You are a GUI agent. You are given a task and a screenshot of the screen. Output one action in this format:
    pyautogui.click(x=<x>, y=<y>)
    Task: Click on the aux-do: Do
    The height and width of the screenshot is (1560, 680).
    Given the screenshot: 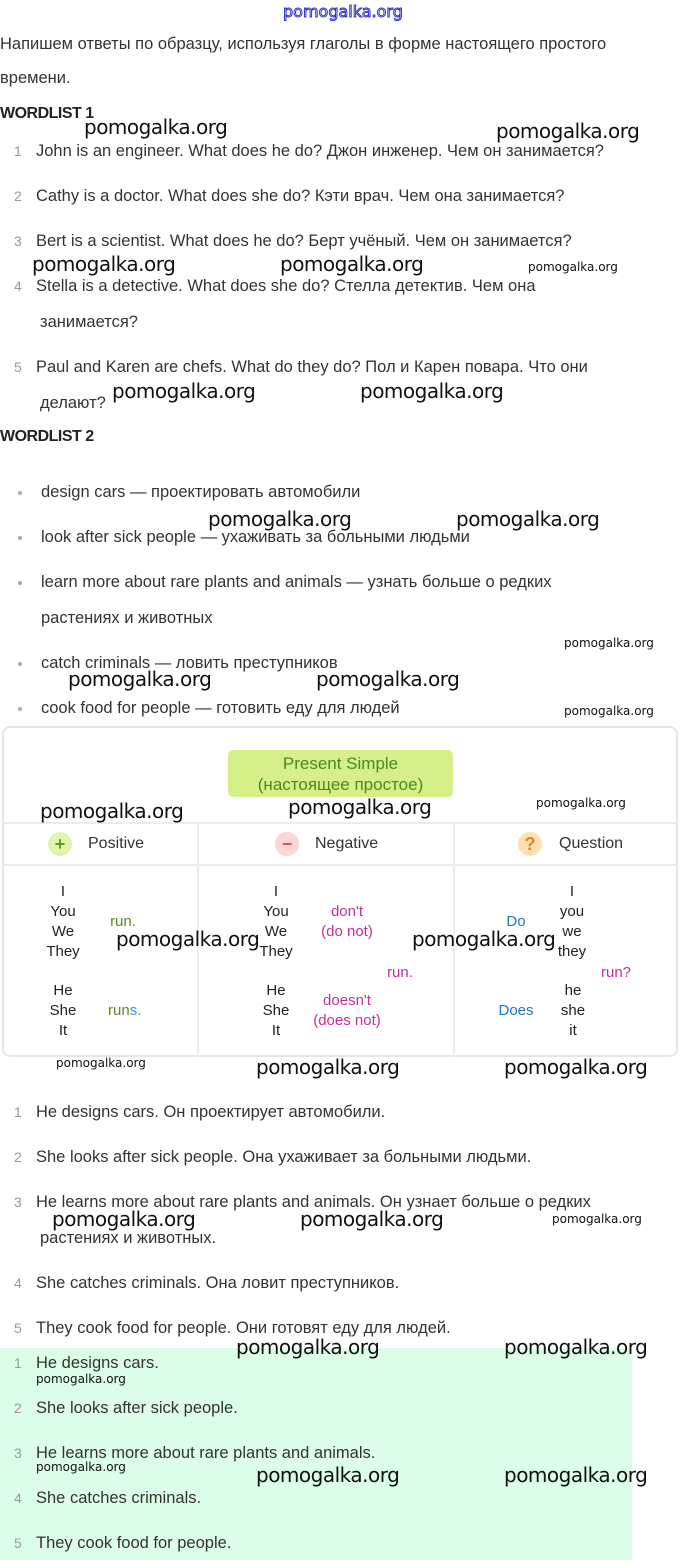 What is the action you would take?
    pyautogui.click(x=516, y=921)
    